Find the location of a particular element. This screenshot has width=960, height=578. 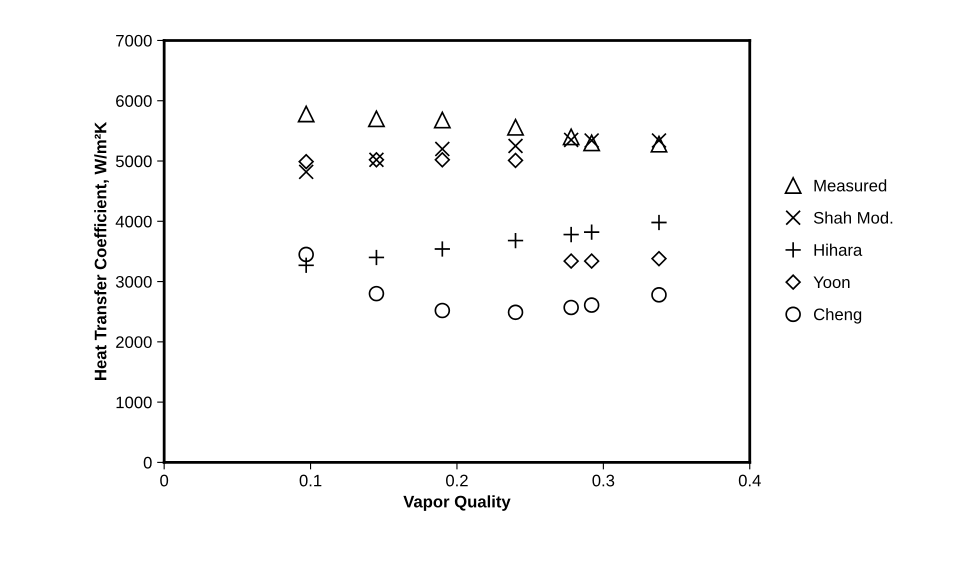

legend-label: Hihara is located at coordinates (838, 250).